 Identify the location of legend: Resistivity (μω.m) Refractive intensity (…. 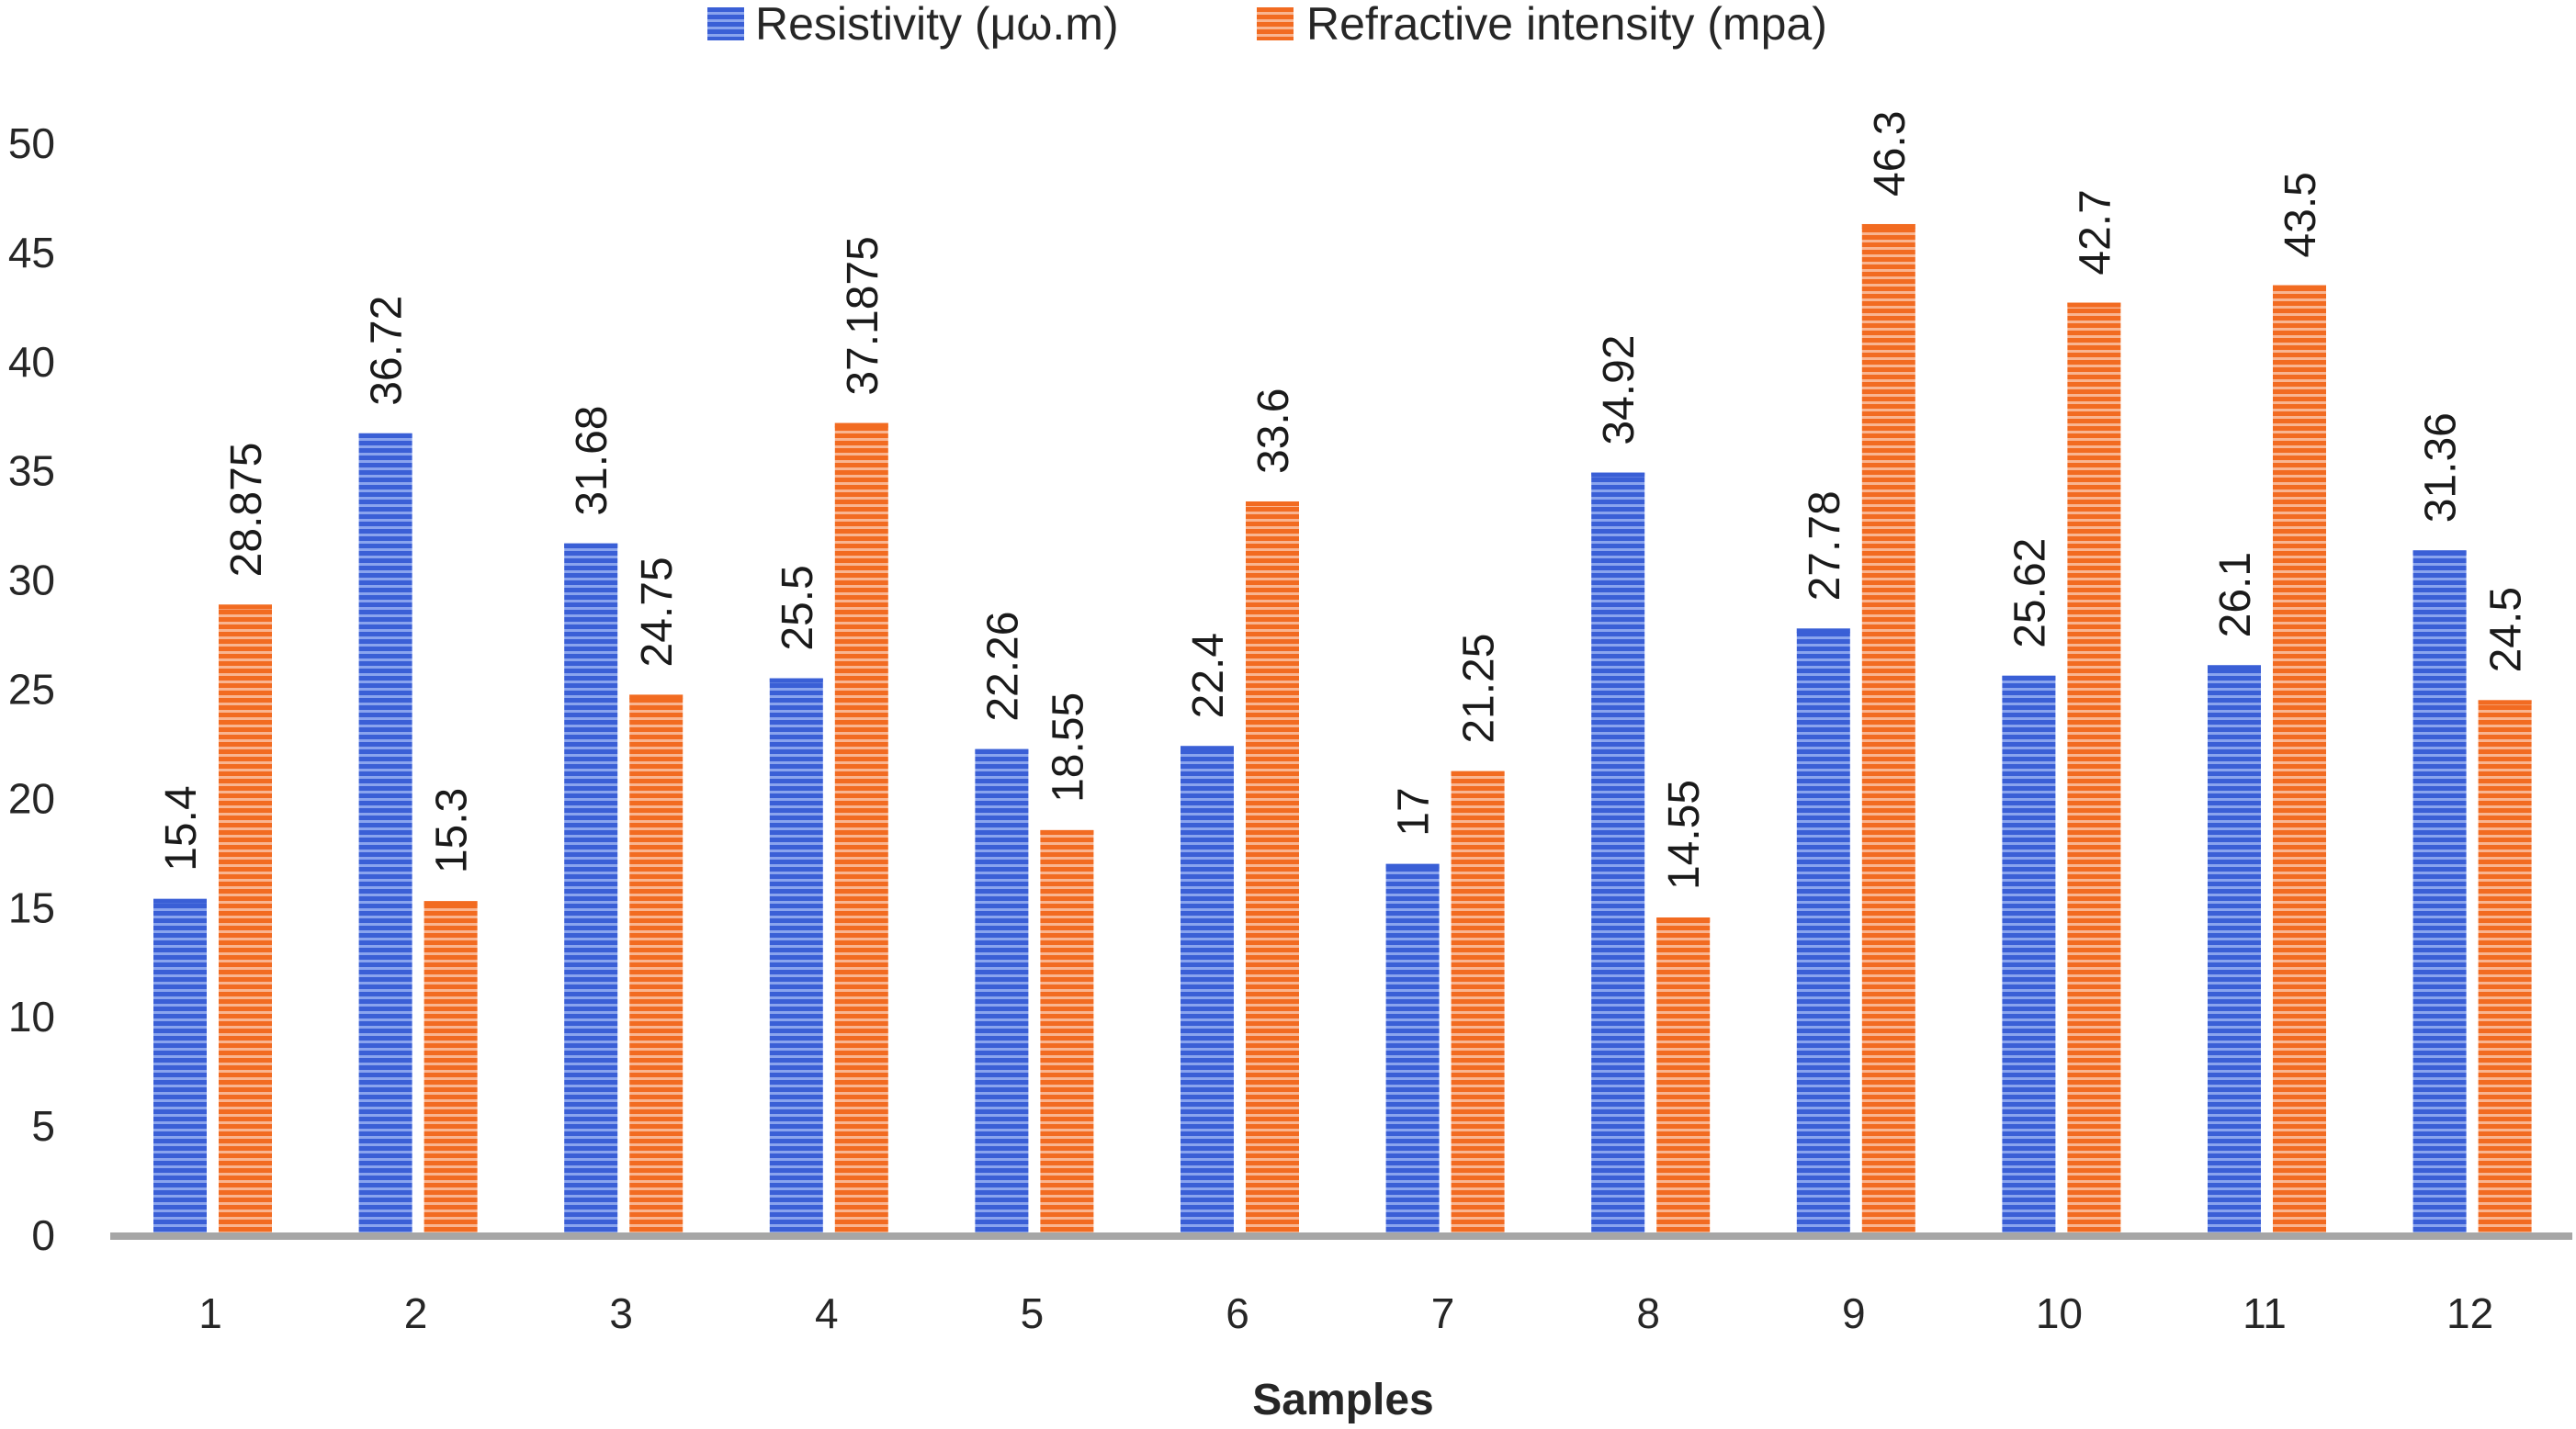
(1267, 25).